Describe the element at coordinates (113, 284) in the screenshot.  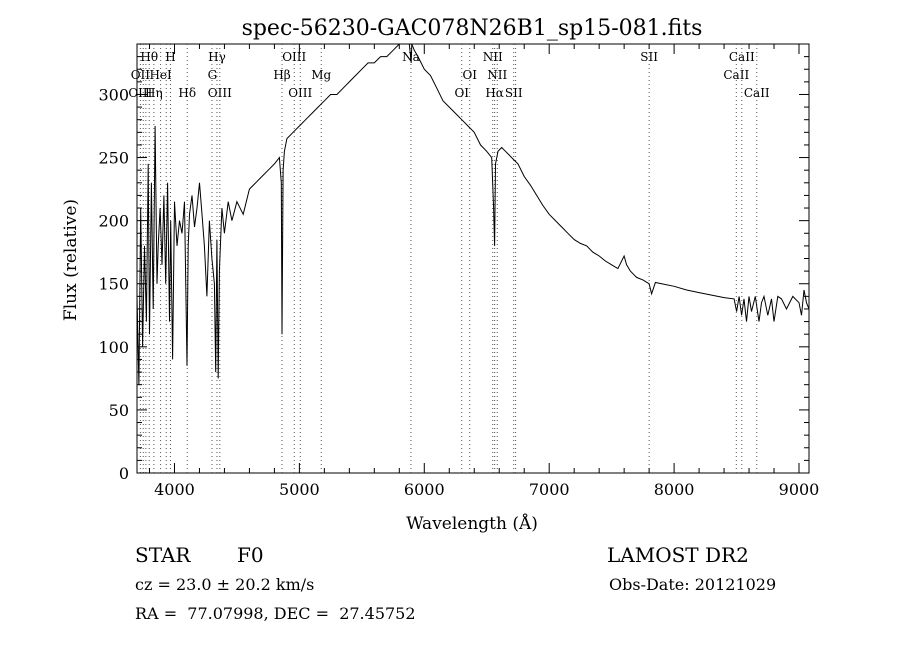
I see `y-tick-label: 150` at that location.